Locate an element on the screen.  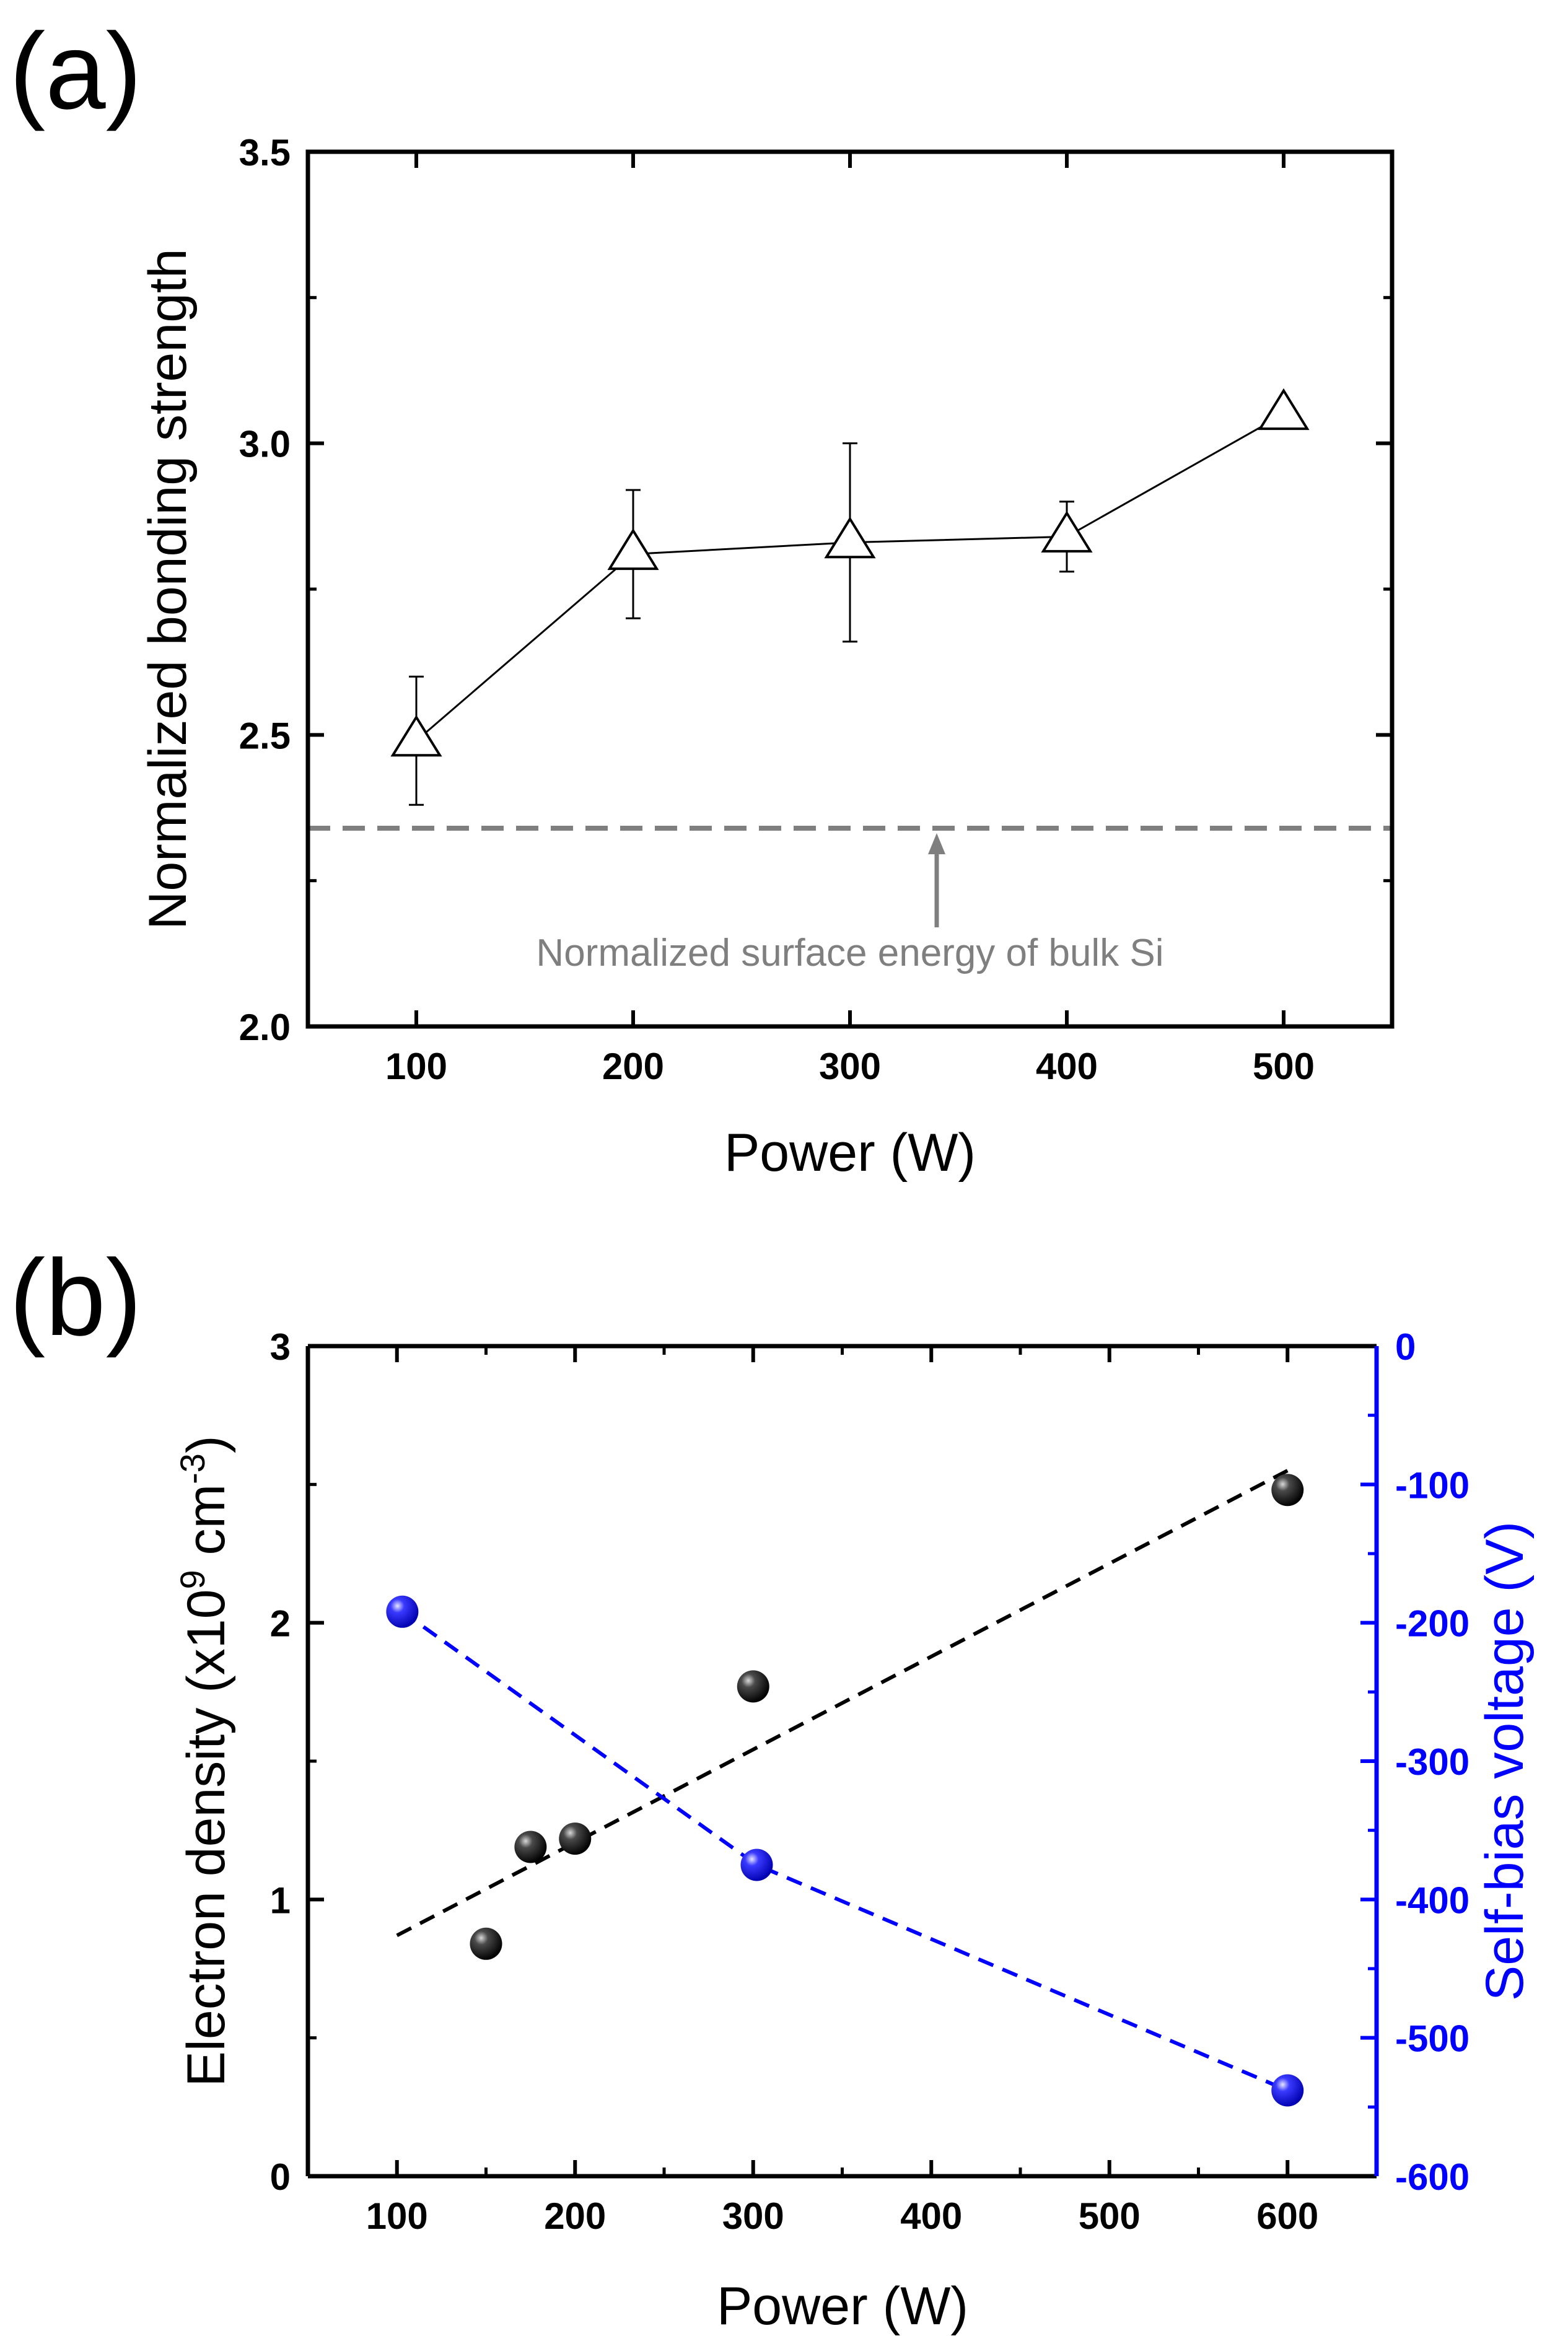
y-tick-label-b: 0 is located at coordinates (280, 2177).